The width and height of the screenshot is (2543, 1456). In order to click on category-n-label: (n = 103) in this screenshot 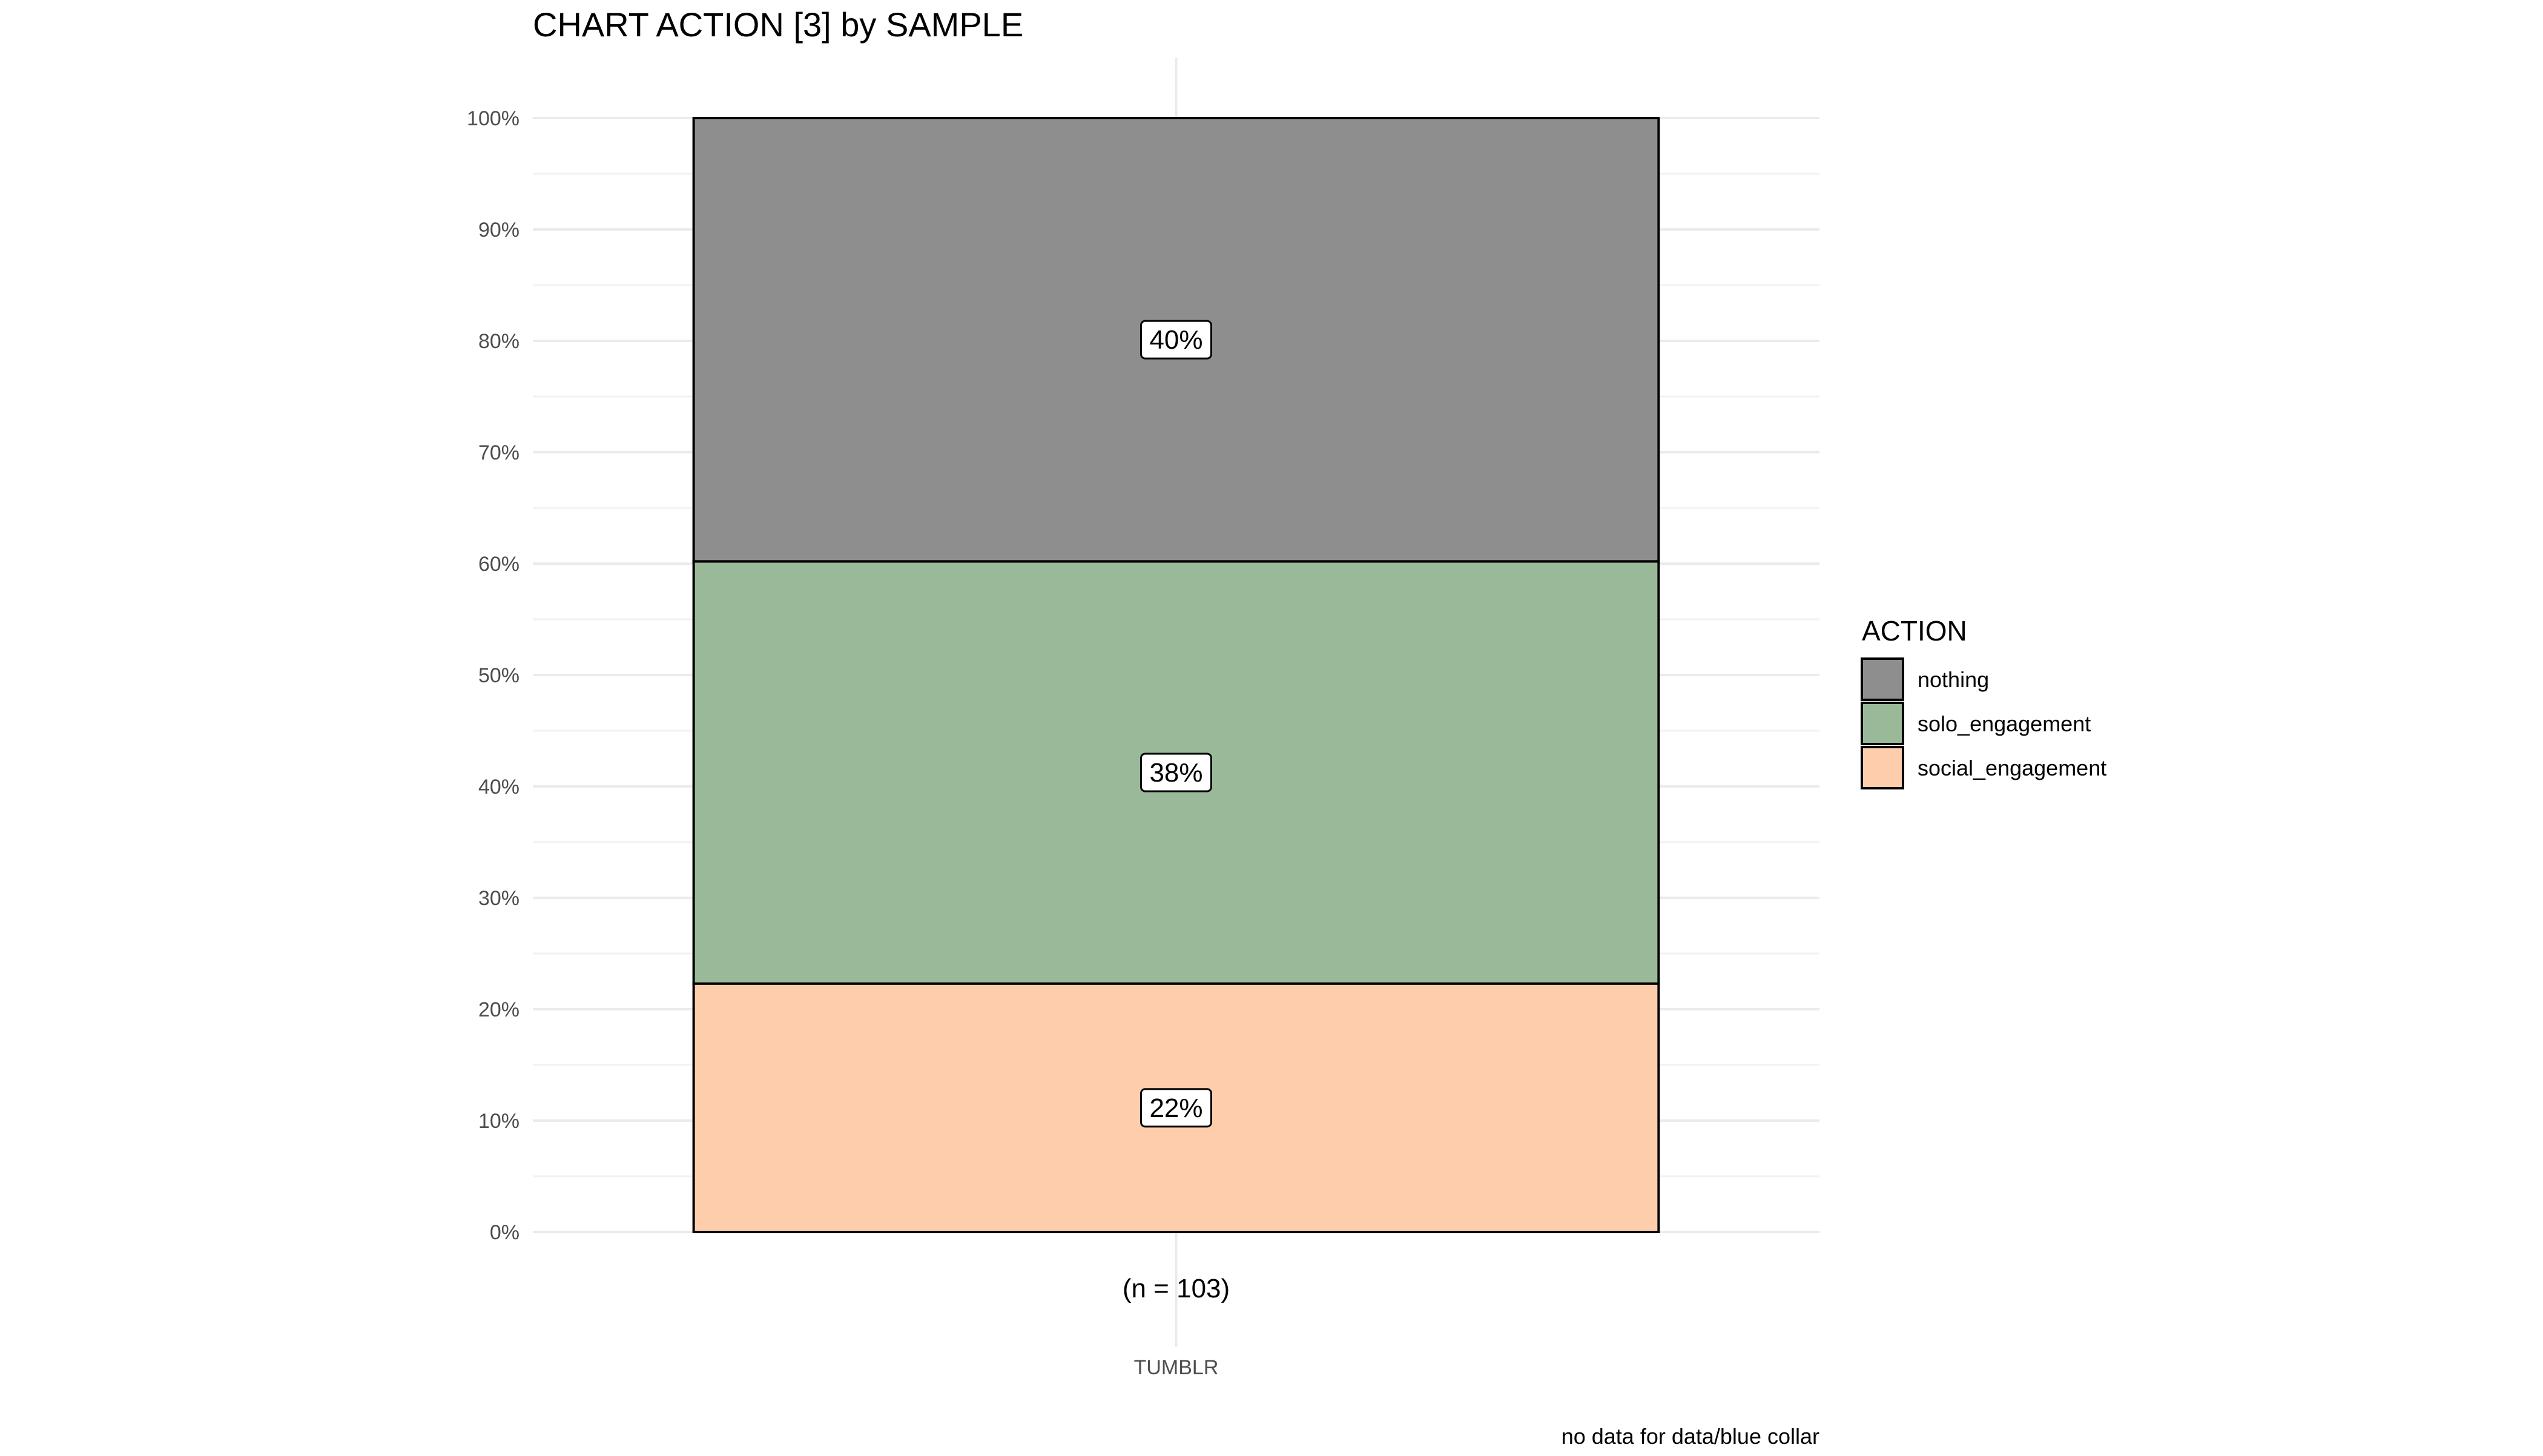, I will do `click(1176, 1288)`.